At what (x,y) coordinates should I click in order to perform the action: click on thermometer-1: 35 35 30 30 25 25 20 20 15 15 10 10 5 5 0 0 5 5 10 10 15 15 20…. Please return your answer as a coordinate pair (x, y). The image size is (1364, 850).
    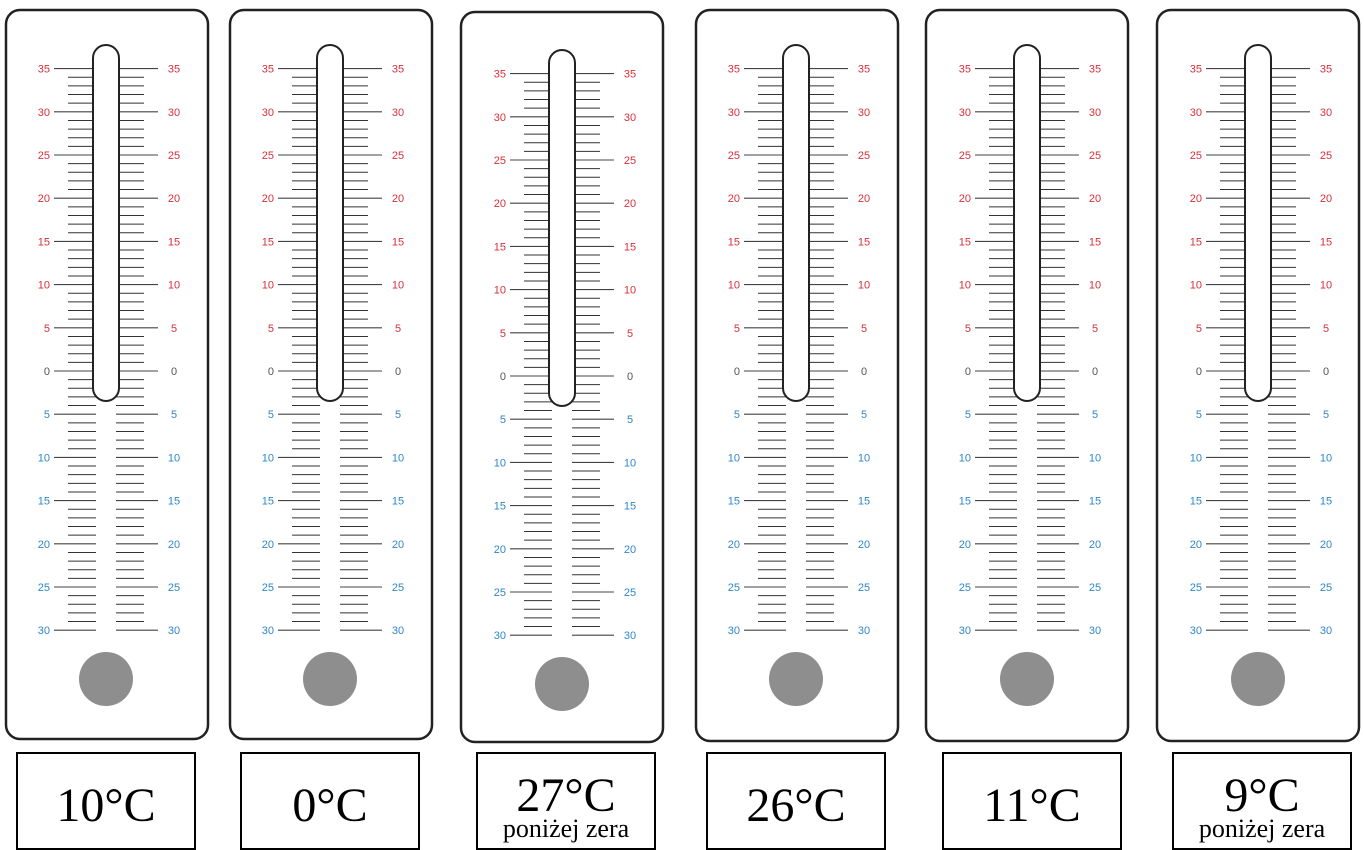
    Looking at the image, I should click on (107, 374).